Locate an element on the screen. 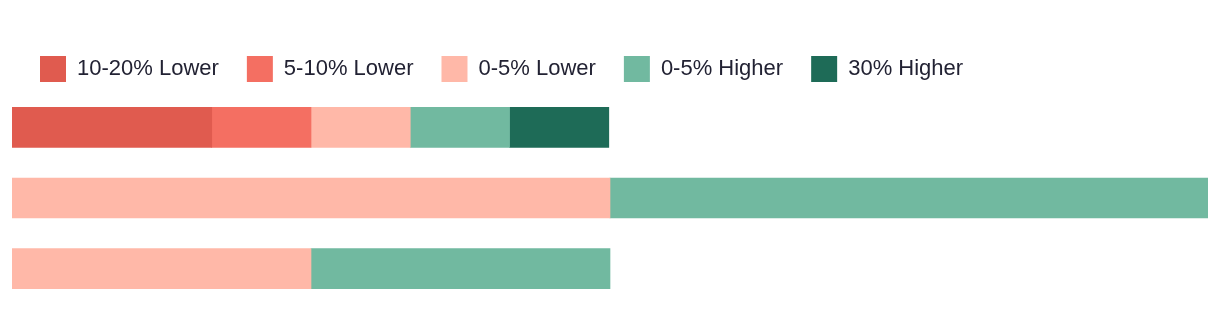  legend-label: 0-5% Higher is located at coordinates (722, 68).